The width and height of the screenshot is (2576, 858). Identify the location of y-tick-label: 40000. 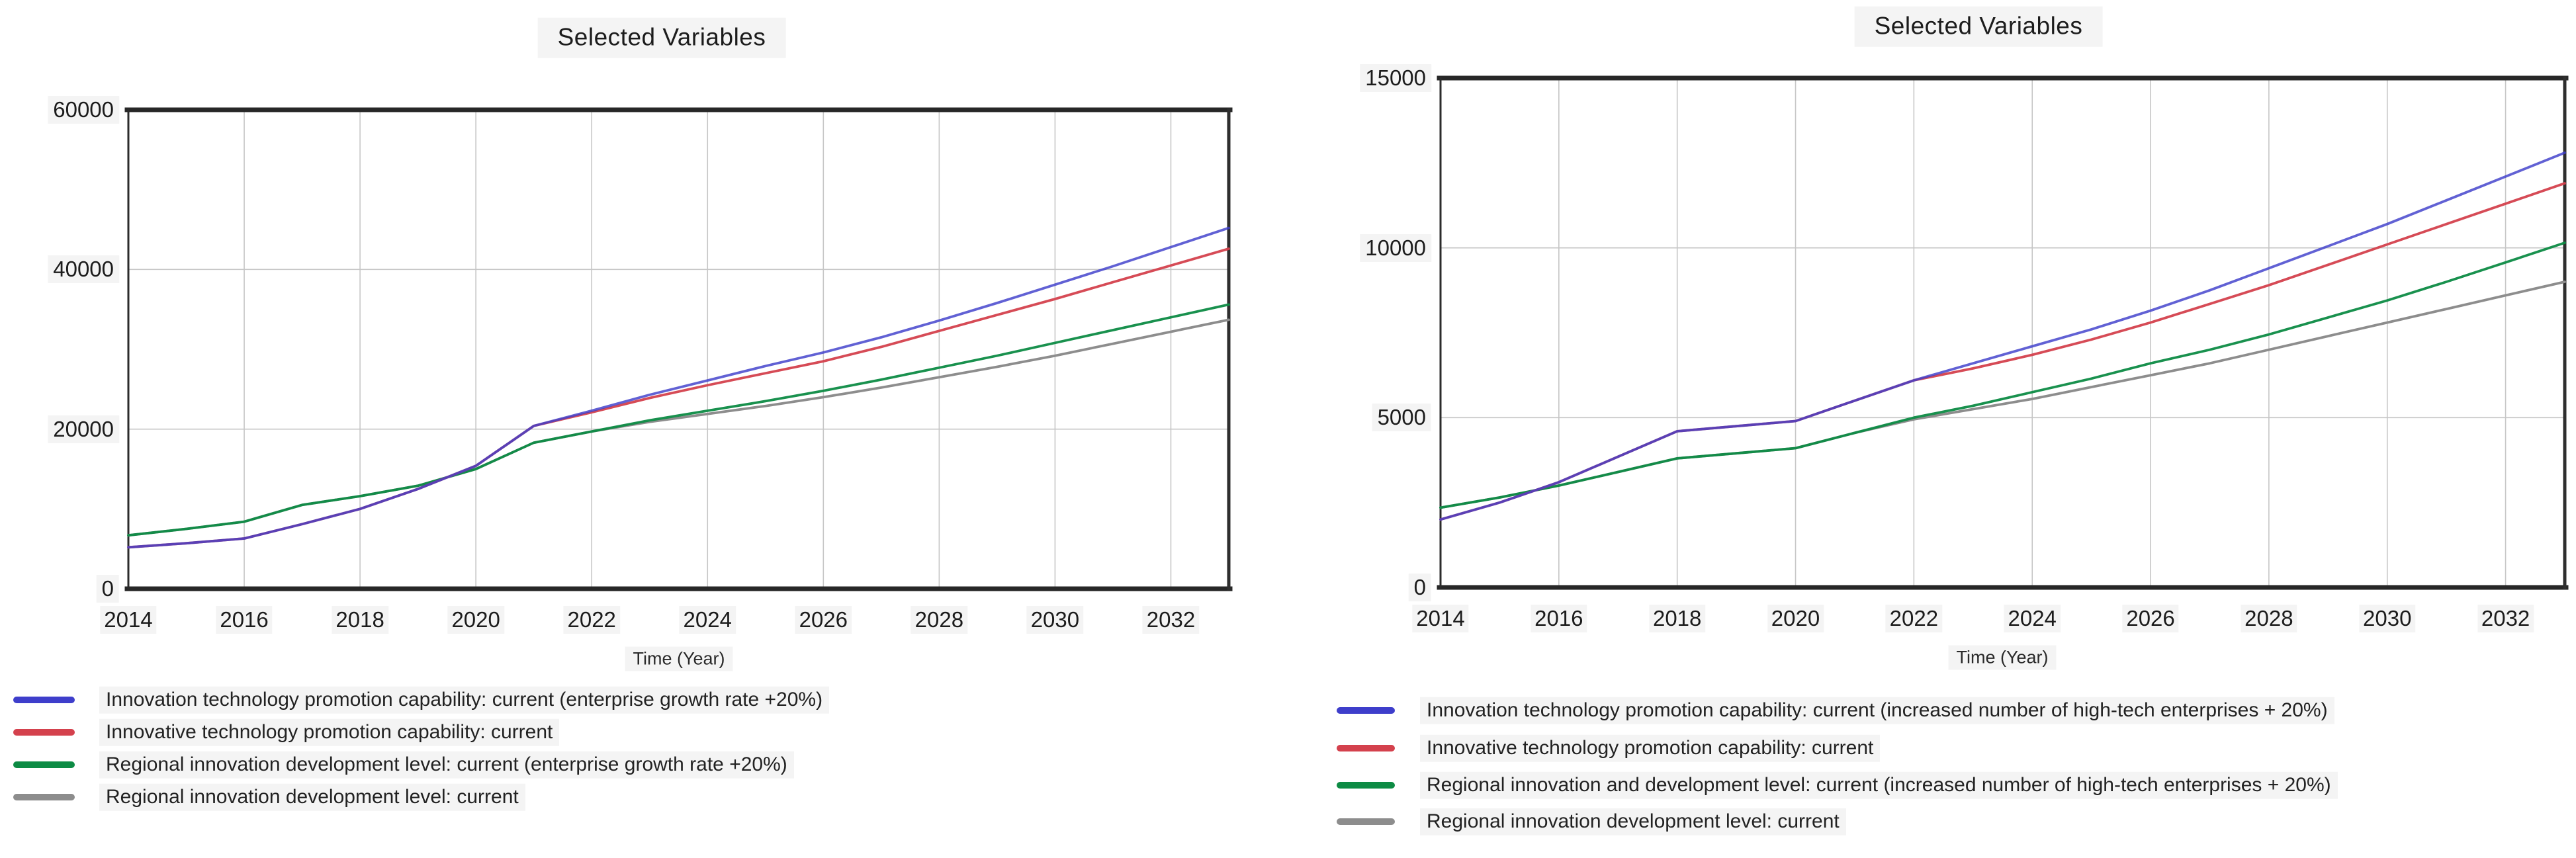
(83, 269).